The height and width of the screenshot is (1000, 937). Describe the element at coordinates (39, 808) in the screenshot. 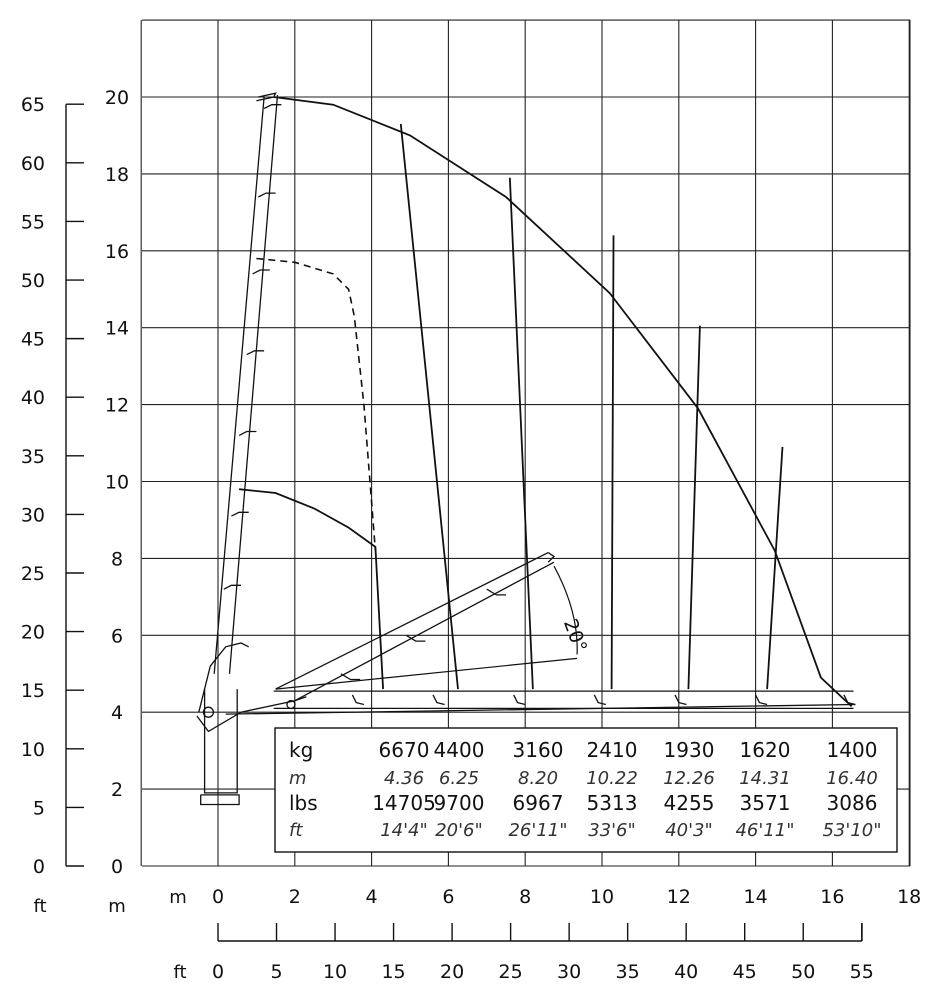

I see `y-axis-ft-tick-label: 5` at that location.